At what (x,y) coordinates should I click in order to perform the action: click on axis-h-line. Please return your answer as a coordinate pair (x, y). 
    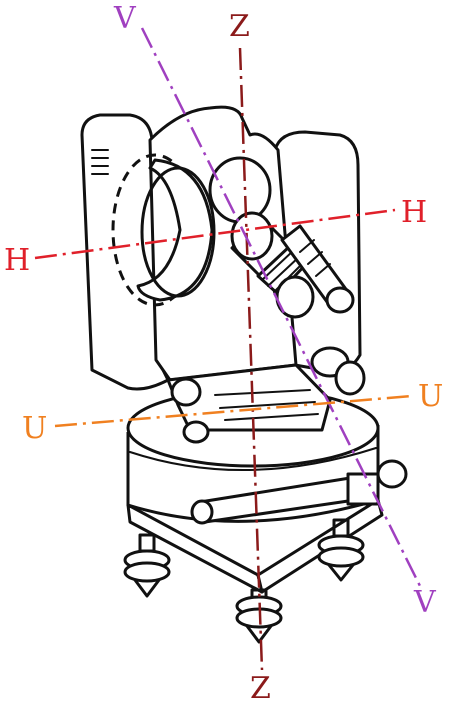
    Looking at the image, I should click on (215, 234).